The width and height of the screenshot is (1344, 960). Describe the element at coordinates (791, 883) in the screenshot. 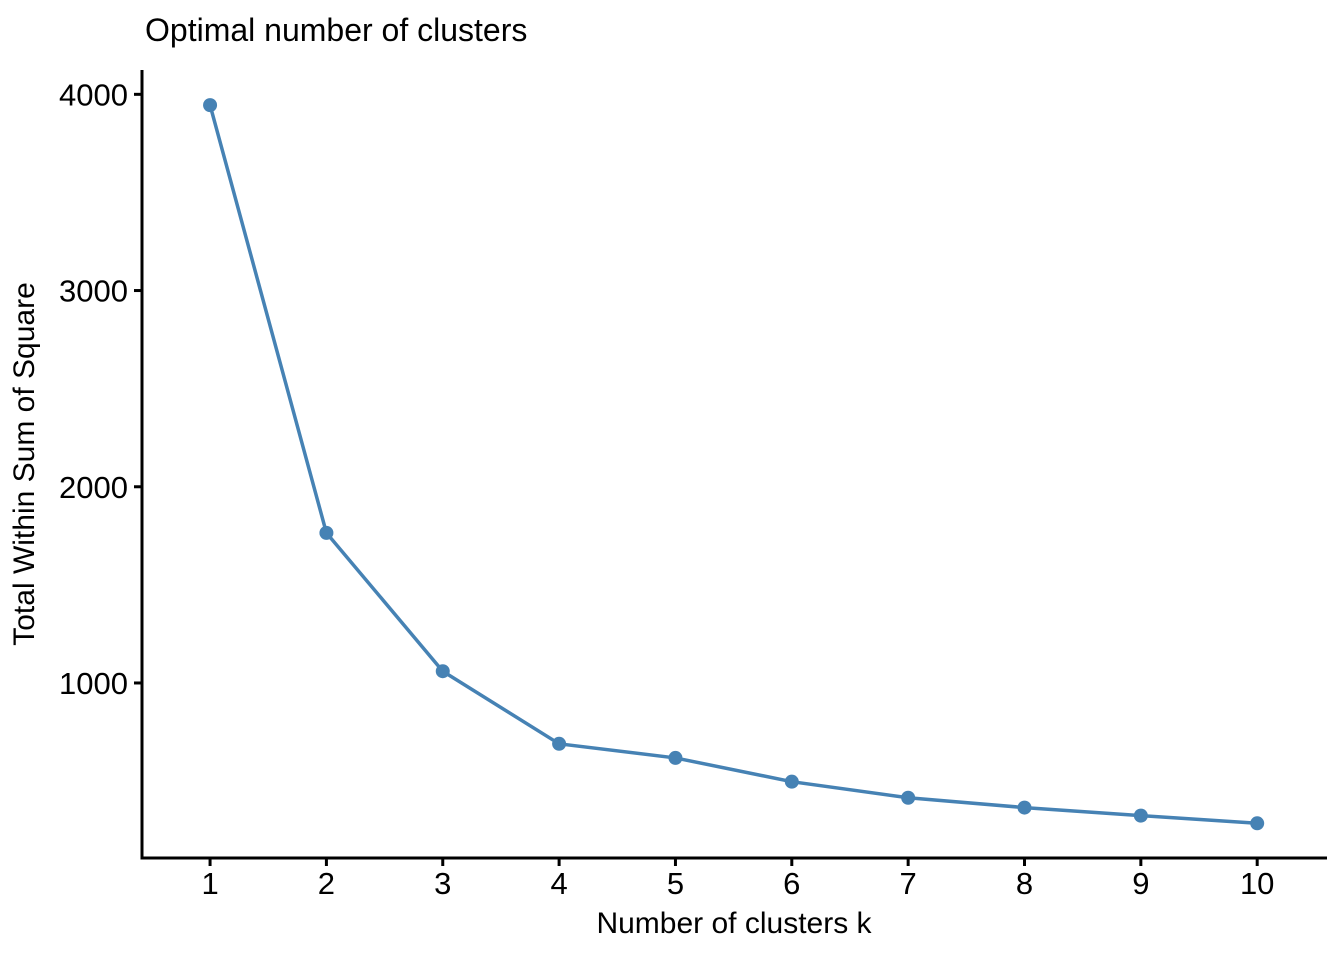

I see `x-tick-label: 6` at that location.